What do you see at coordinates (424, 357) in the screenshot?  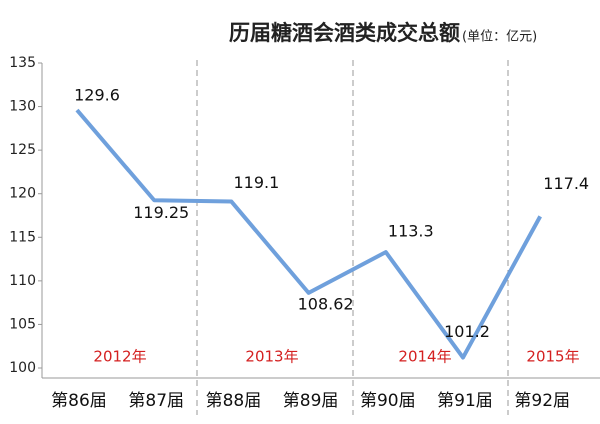 I see `year-annotation: 2014年` at bounding box center [424, 357].